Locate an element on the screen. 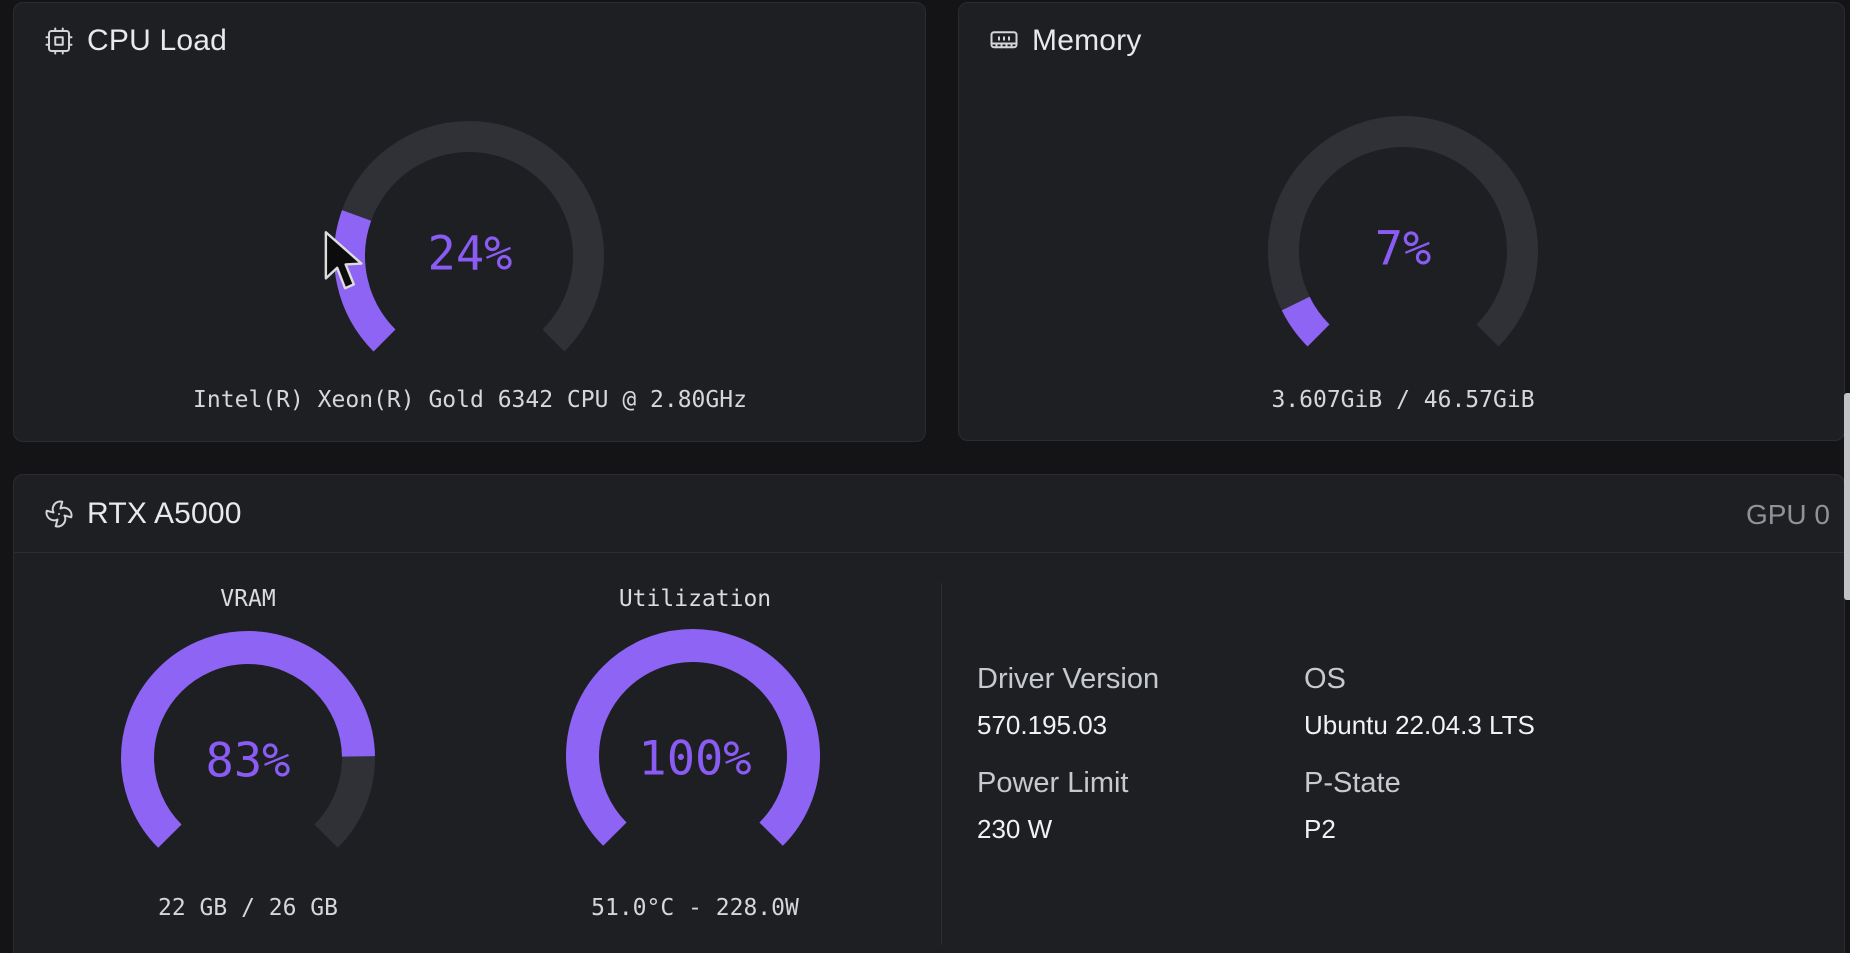  memory-card-title: Memory is located at coordinates (1087, 40).